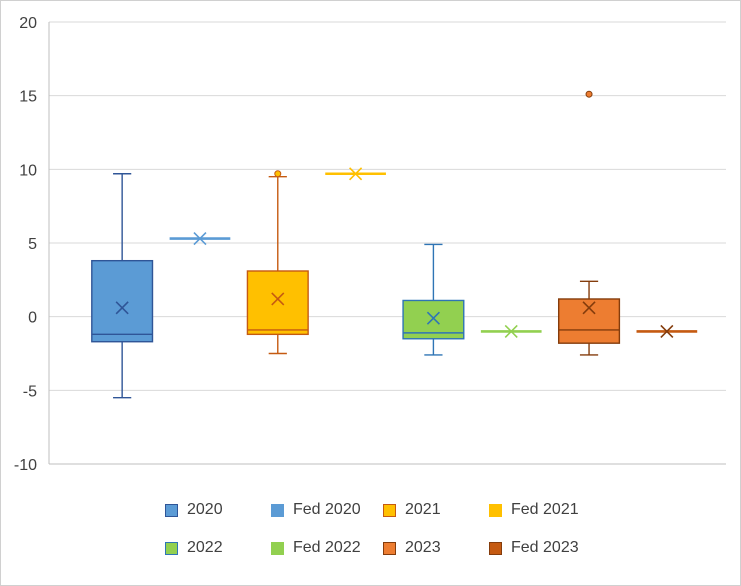 Image resolution: width=741 pixels, height=586 pixels. Describe the element at coordinates (28, 170) in the screenshot. I see `y-tick-label: 10` at that location.